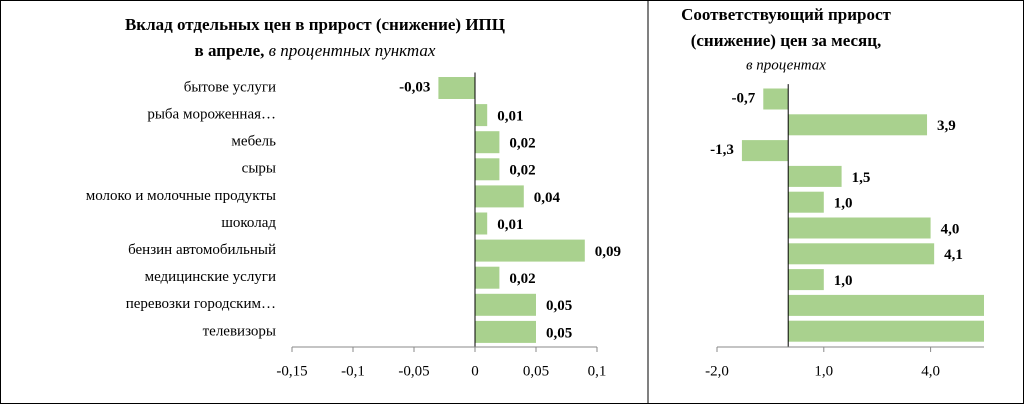 This screenshot has height=405, width=1024. Describe the element at coordinates (291, 371) in the screenshot. I see `x-tick-label: -0,15` at that location.